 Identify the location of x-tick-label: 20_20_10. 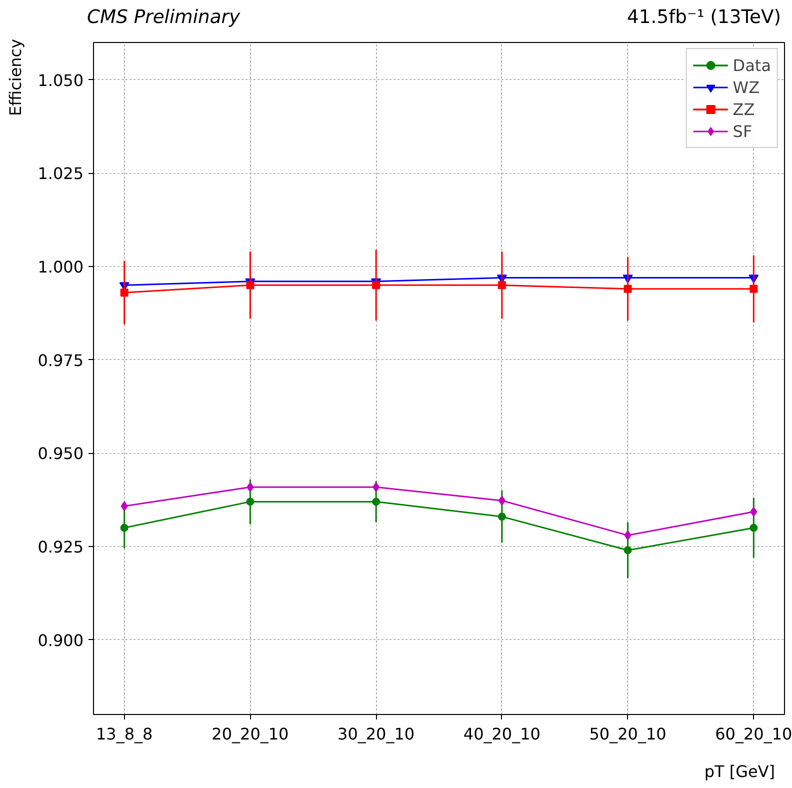
(250, 734).